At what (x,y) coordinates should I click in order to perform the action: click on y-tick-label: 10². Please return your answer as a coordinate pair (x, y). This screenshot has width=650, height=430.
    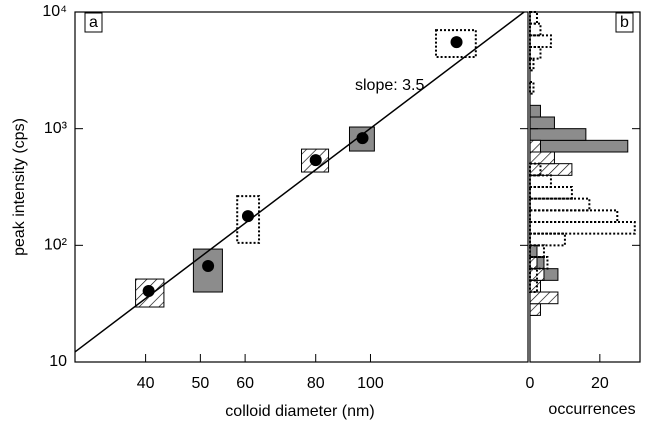
    Looking at the image, I should click on (56, 245).